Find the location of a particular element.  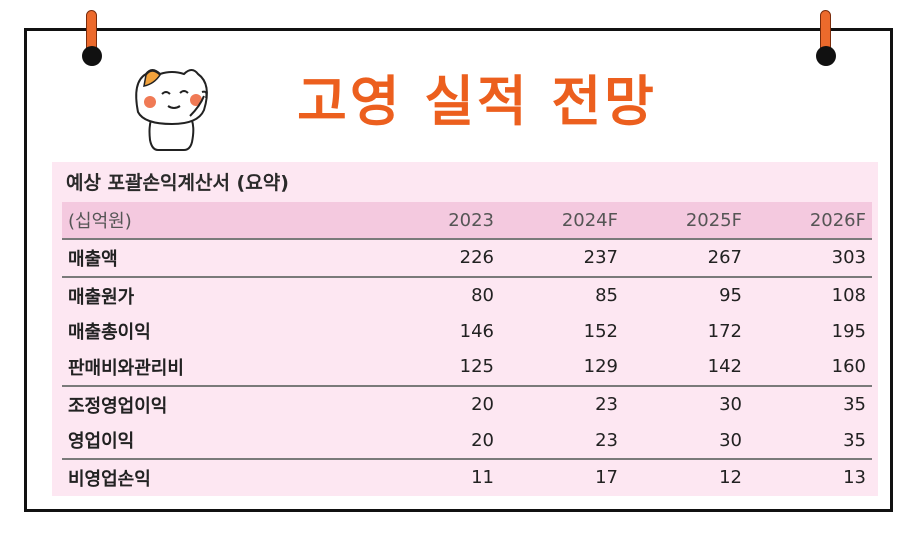

table-row: 매출액 226 237 267 303 is located at coordinates (467, 258).